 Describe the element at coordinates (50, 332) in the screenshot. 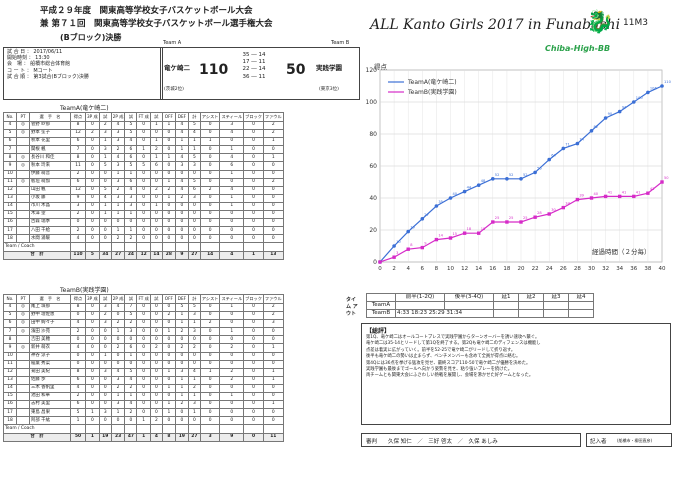

I see `player-stat-cell: 濱田 沙苑` at that location.